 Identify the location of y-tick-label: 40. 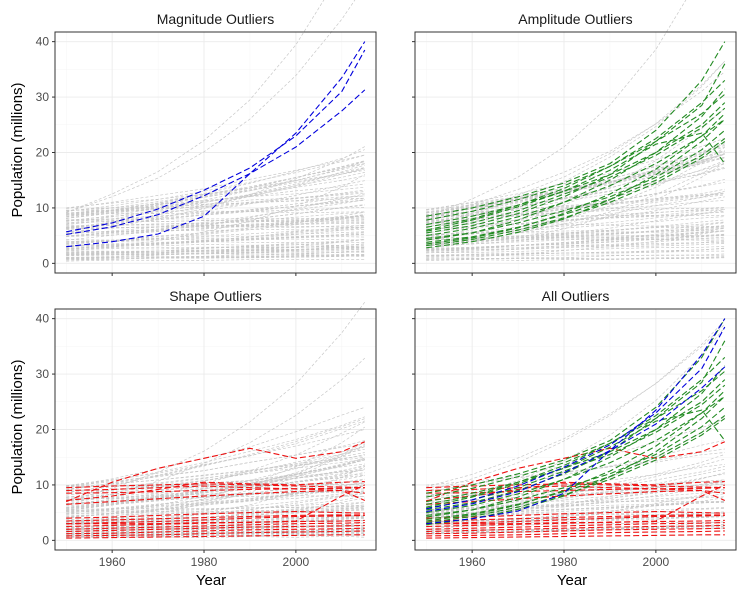
(43, 319).